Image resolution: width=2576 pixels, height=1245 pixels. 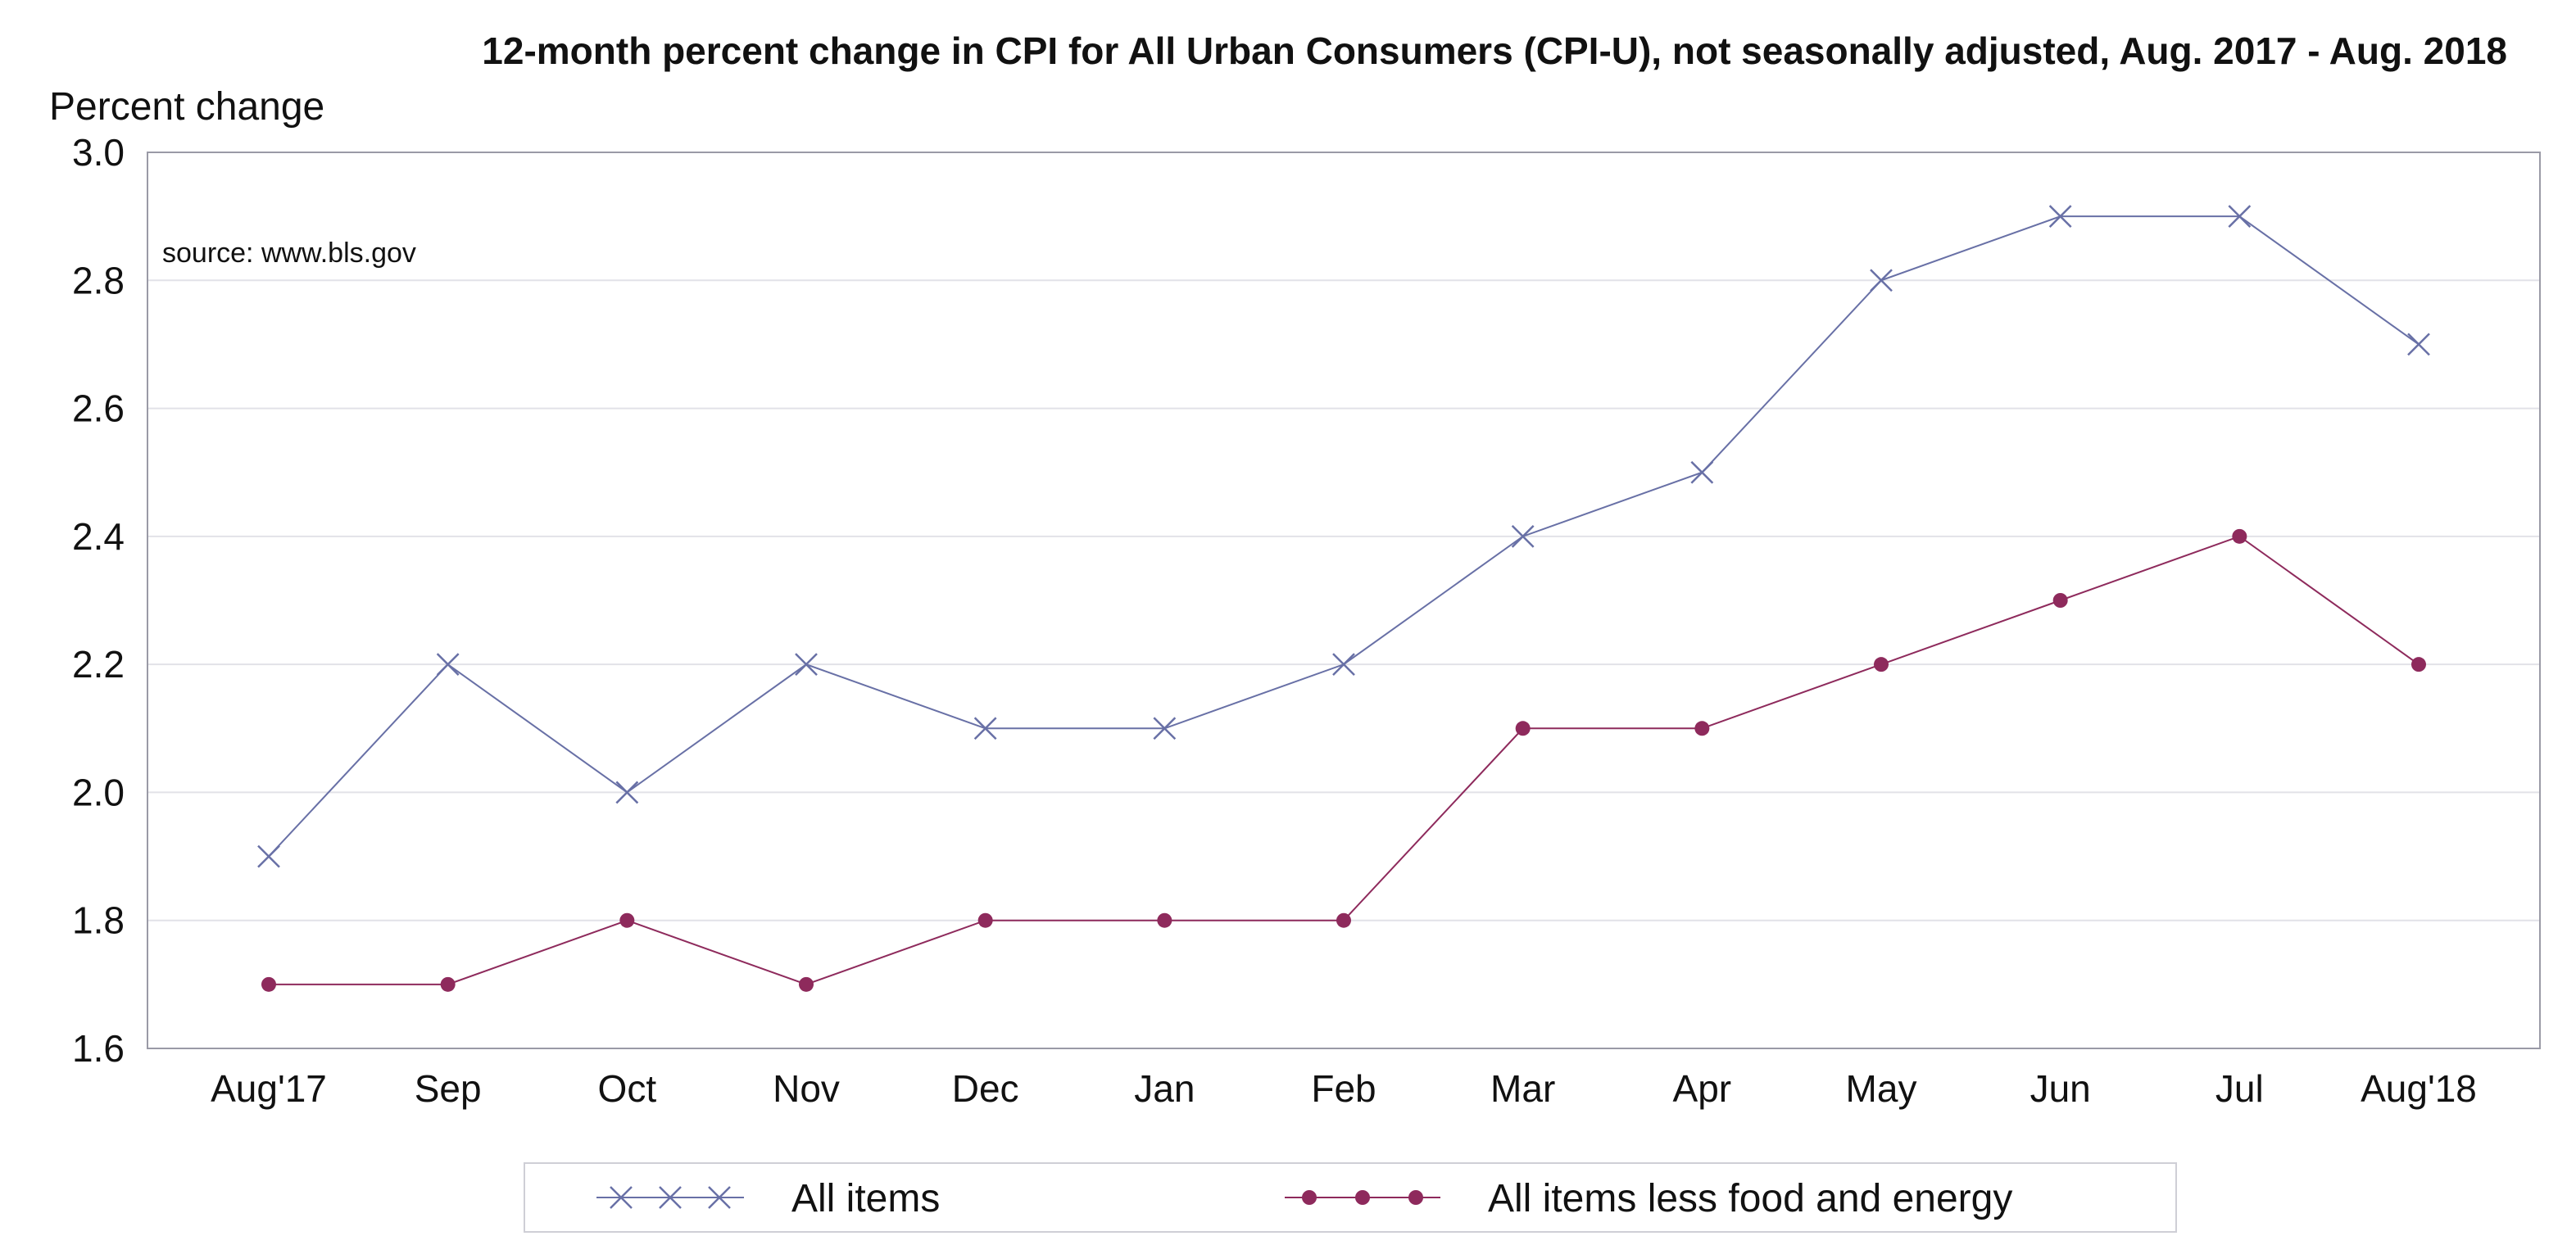 I want to click on x-tick-label: Jun, so click(x=2060, y=1089).